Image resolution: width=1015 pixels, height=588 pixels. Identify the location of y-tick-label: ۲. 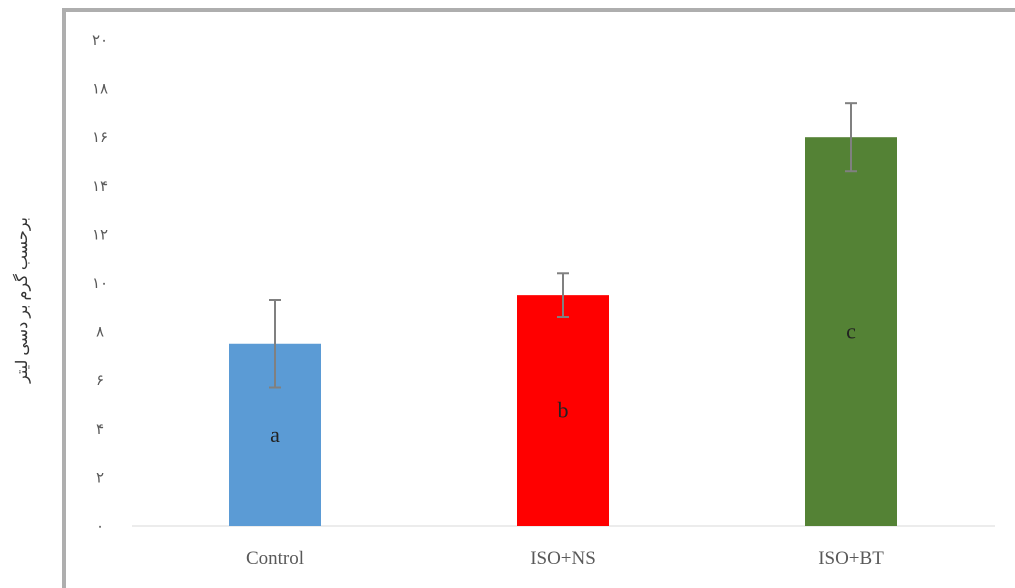
(100, 478).